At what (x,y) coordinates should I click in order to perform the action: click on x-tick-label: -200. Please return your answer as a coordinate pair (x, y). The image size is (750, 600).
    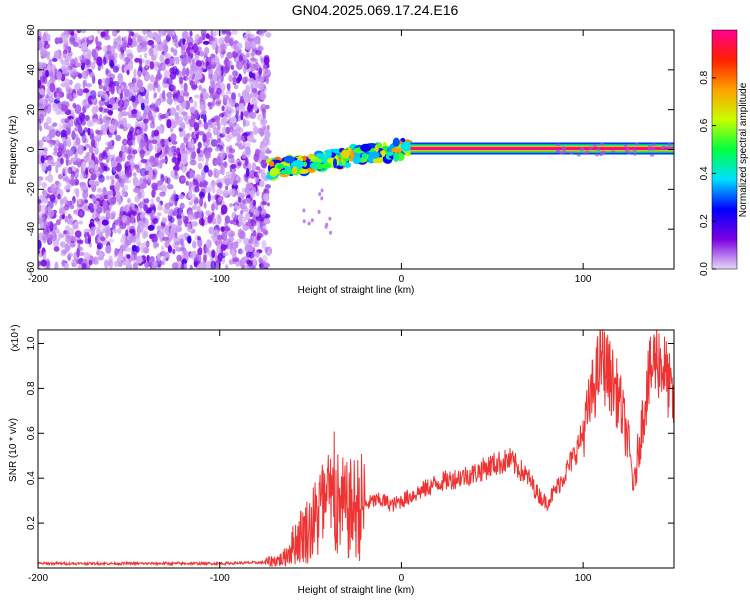
    Looking at the image, I should click on (38, 578).